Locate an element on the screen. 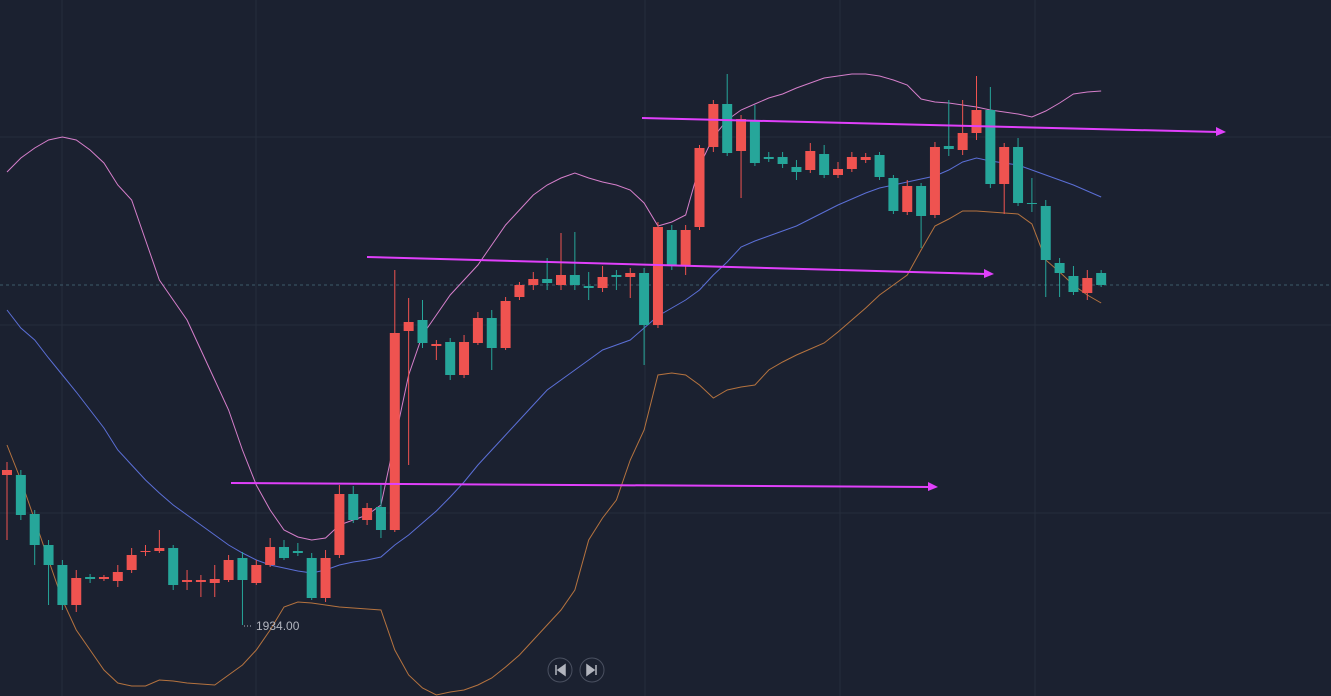  low-label: 1934.00 is located at coordinates (278, 626).